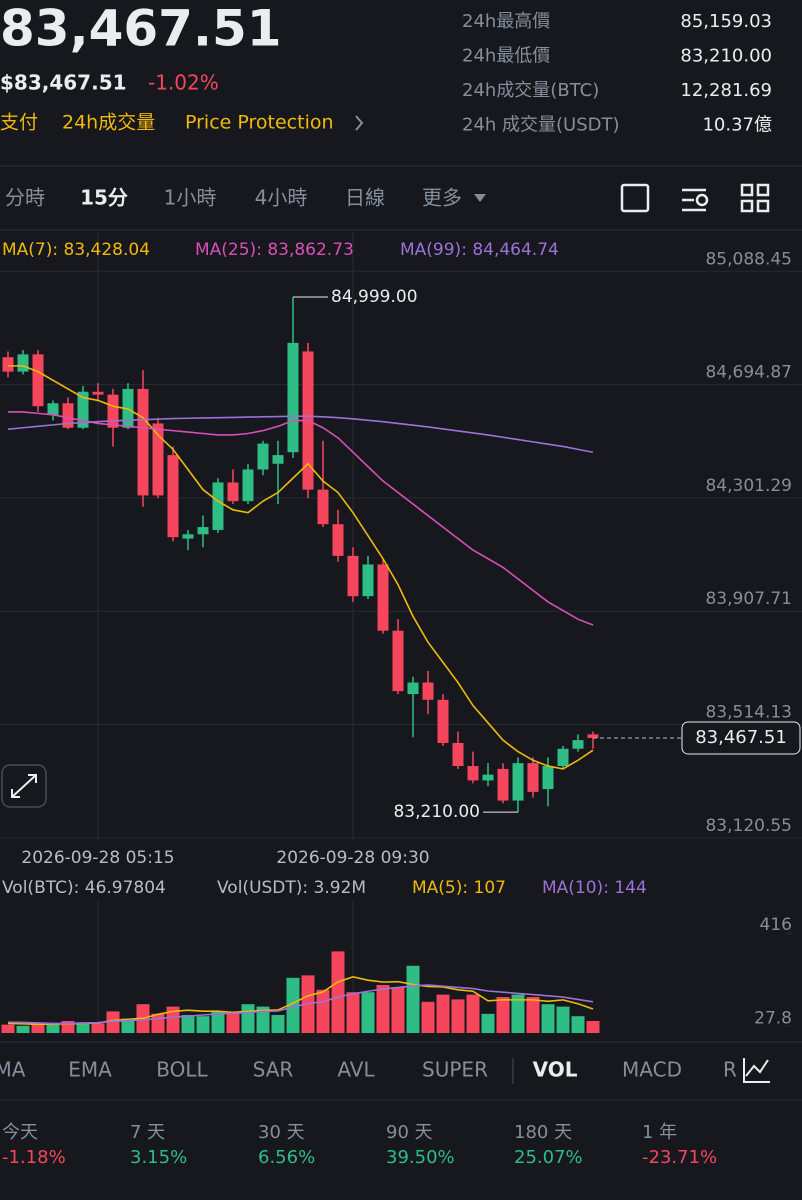 The height and width of the screenshot is (1200, 802). Describe the element at coordinates (374, 297) in the screenshot. I see `annotation: 84,999.00` at that location.